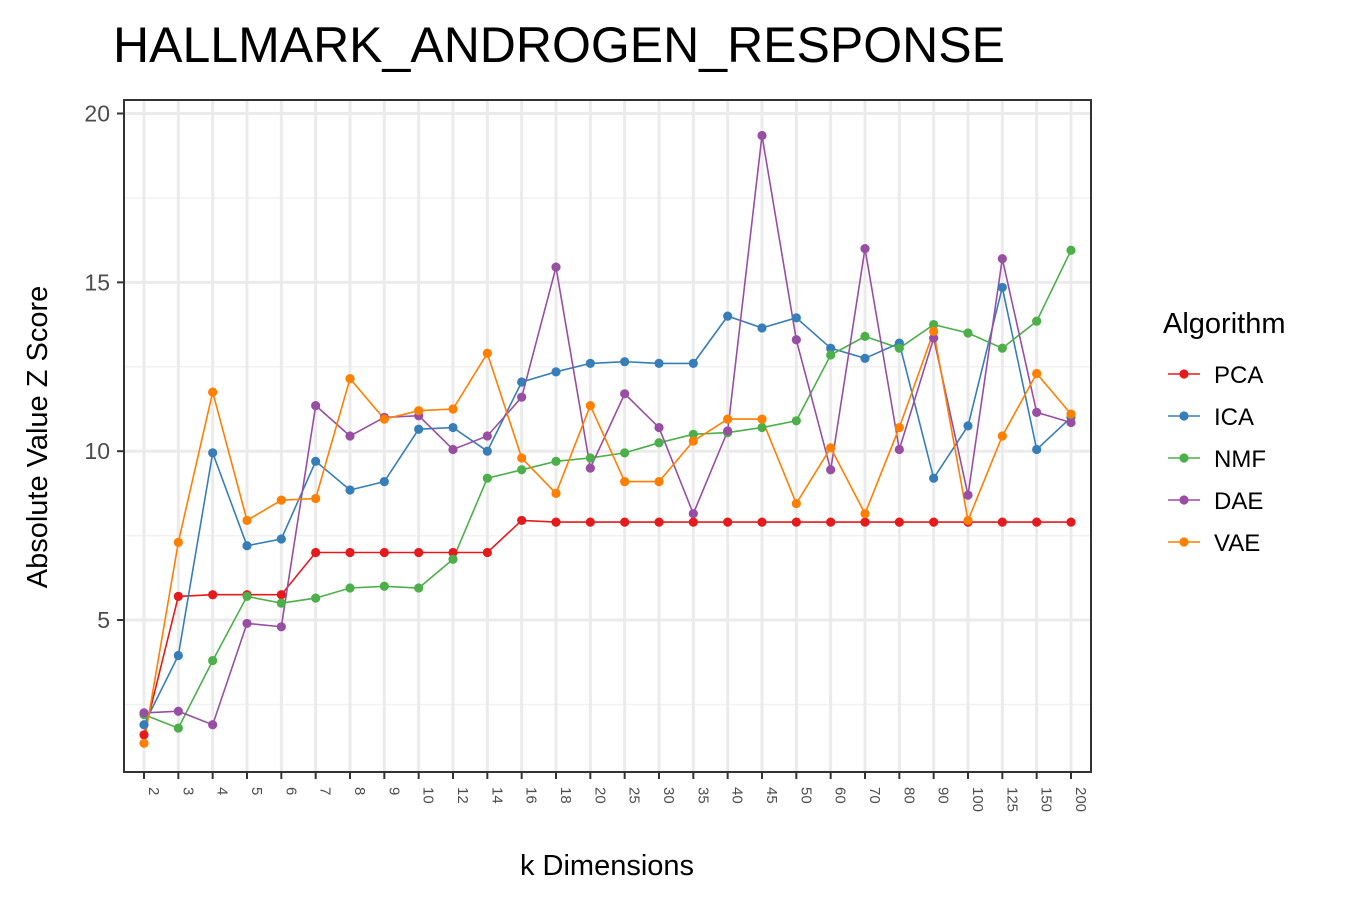 This screenshot has height=900, width=1350. I want to click on x-tick-label: 8, so click(359, 791).